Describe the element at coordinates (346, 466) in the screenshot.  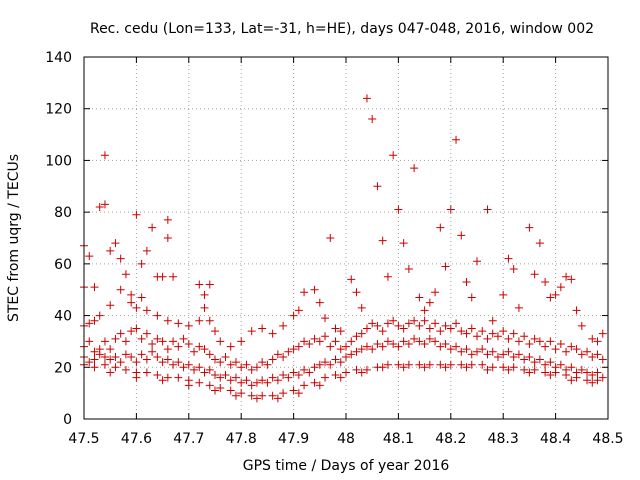
I see `x-axis-title: GPS time / Days of year 2016` at that location.